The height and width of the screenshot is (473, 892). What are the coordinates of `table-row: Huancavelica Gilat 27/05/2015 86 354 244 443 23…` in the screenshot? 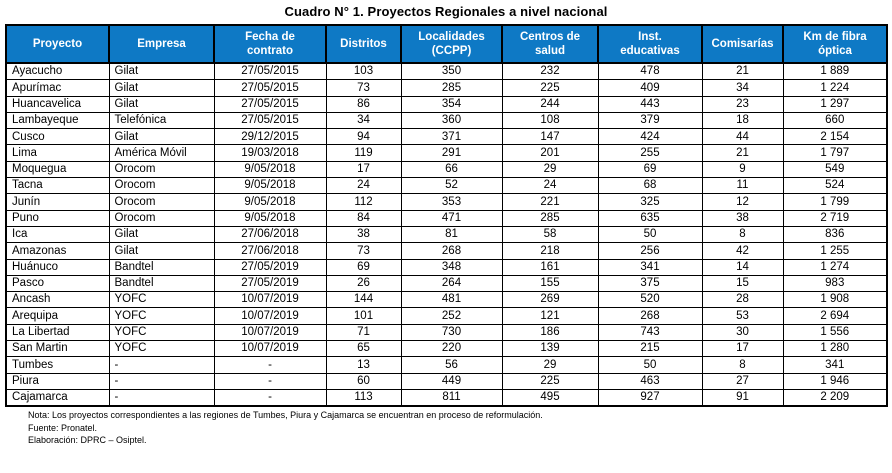 It's located at (446, 104).